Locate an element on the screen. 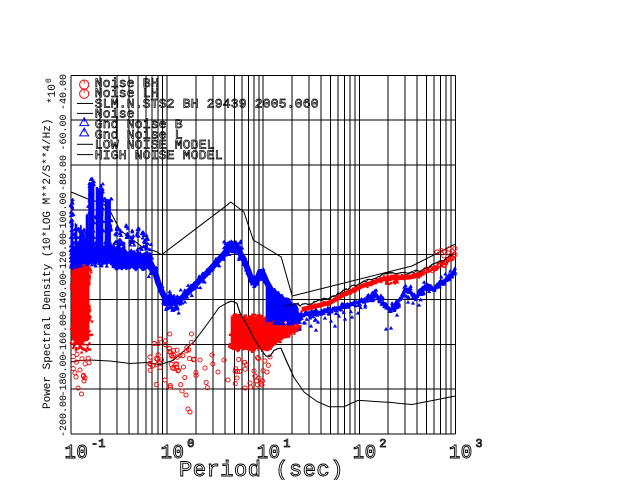 The height and width of the screenshot is (480, 640). svg-text: Period (sec) is located at coordinates (261, 469).